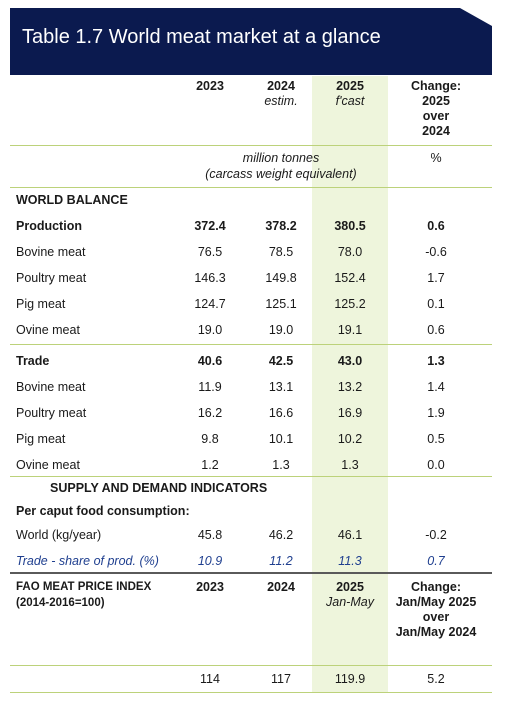 The height and width of the screenshot is (704, 511). What do you see at coordinates (436, 387) in the screenshot?
I see `cell: 1.4` at bounding box center [436, 387].